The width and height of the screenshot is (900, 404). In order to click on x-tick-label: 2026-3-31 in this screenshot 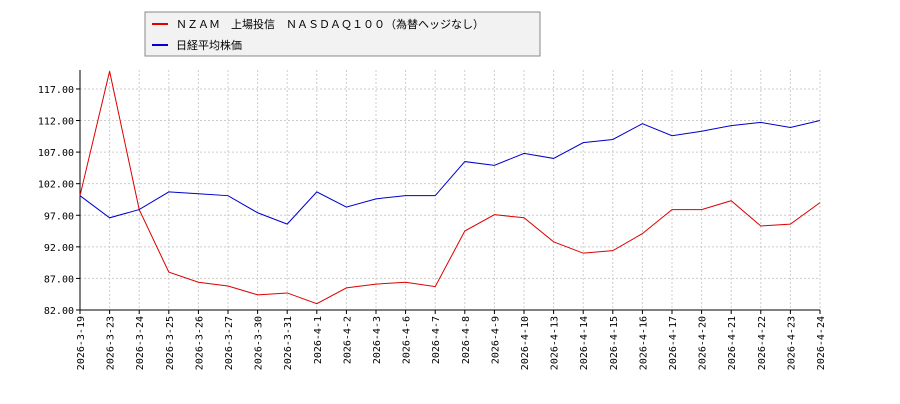, I will do `click(288, 343)`.